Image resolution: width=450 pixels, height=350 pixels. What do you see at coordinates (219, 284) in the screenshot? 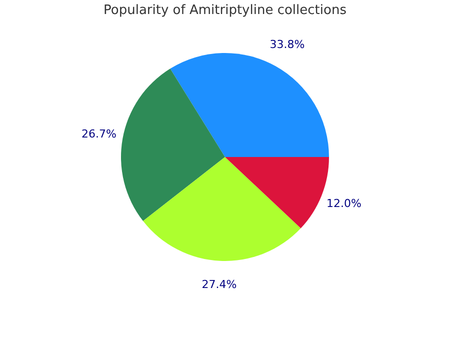
I see `data-label: 27.4%` at bounding box center [219, 284].